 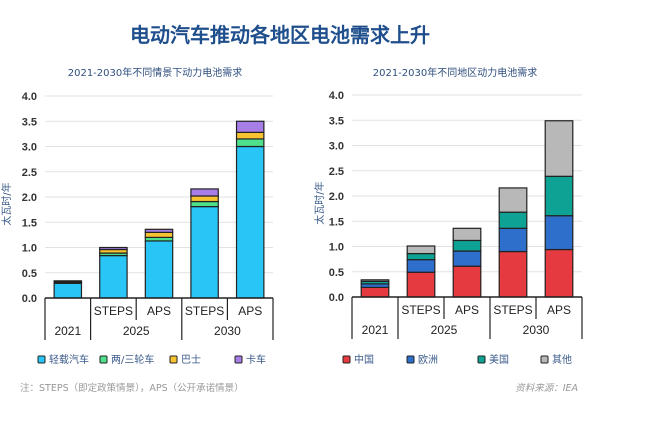 I want to click on legend-label: 中国, so click(x=364, y=359).